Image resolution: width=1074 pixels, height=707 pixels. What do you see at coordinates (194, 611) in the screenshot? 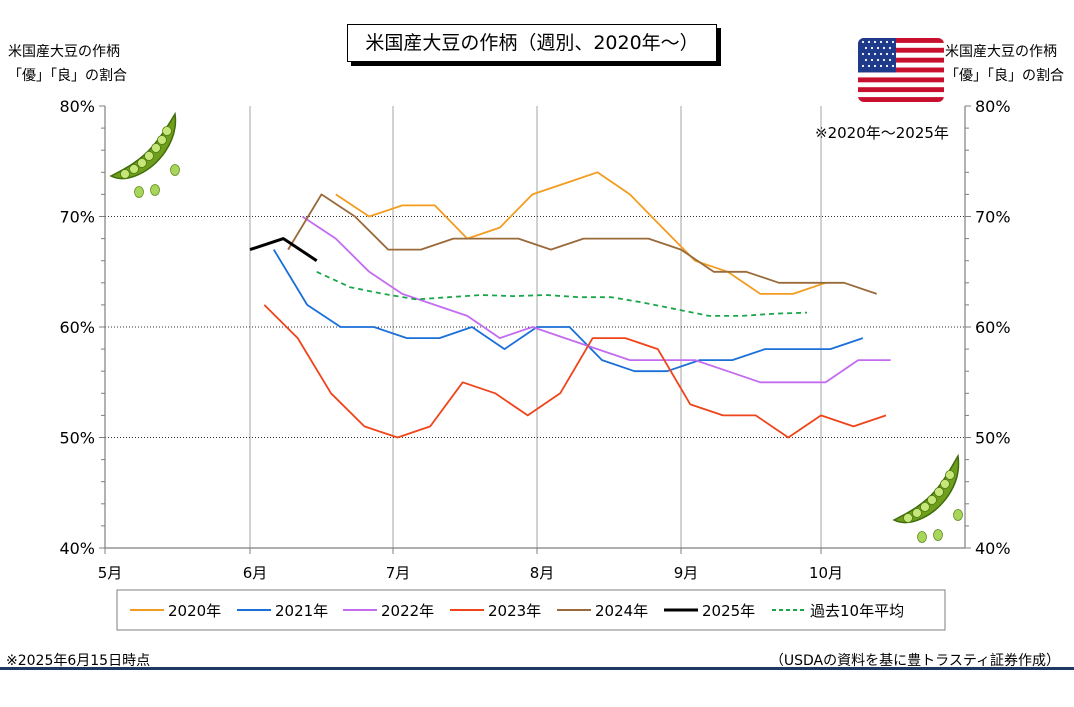
I see `legend-label: 2020年` at bounding box center [194, 611].